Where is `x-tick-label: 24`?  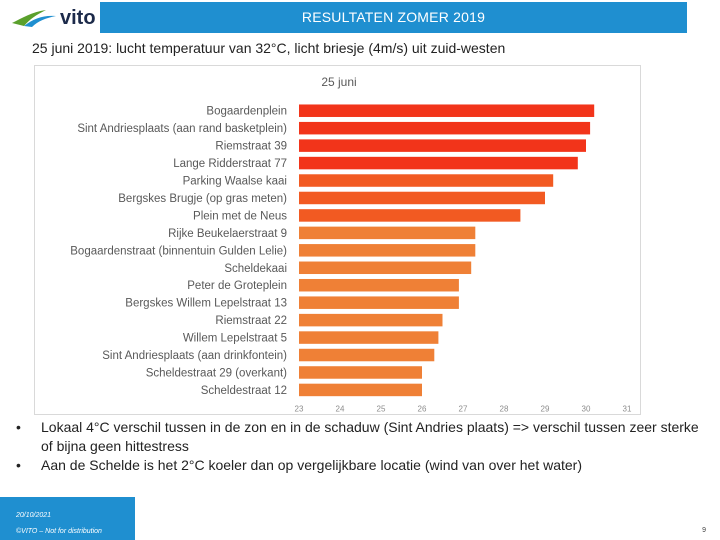 x-tick-label: 24 is located at coordinates (340, 409).